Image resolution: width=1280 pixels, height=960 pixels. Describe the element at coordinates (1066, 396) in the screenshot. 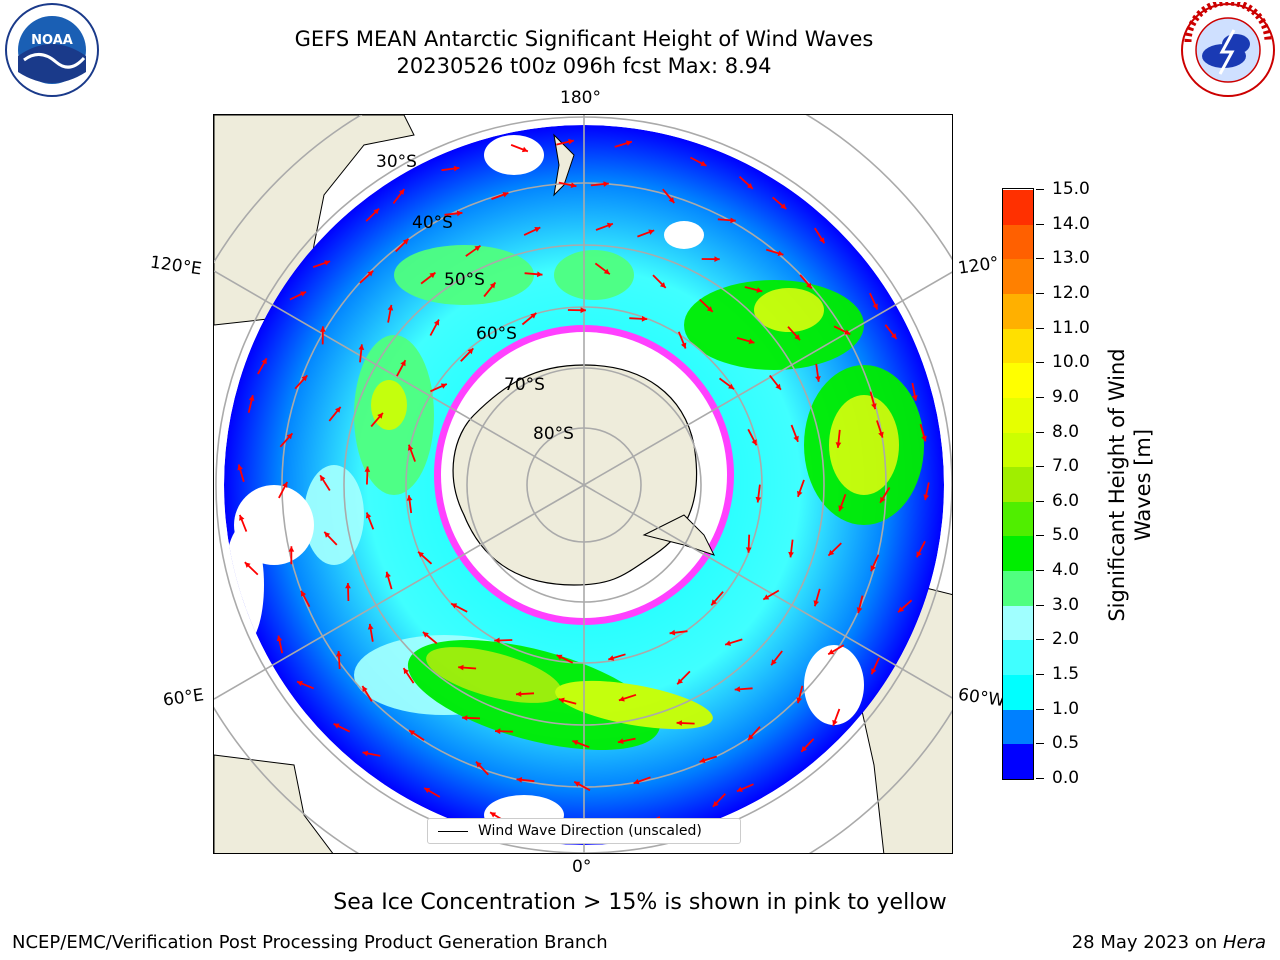

I see `colorbar-tick-label: 9.0` at that location.